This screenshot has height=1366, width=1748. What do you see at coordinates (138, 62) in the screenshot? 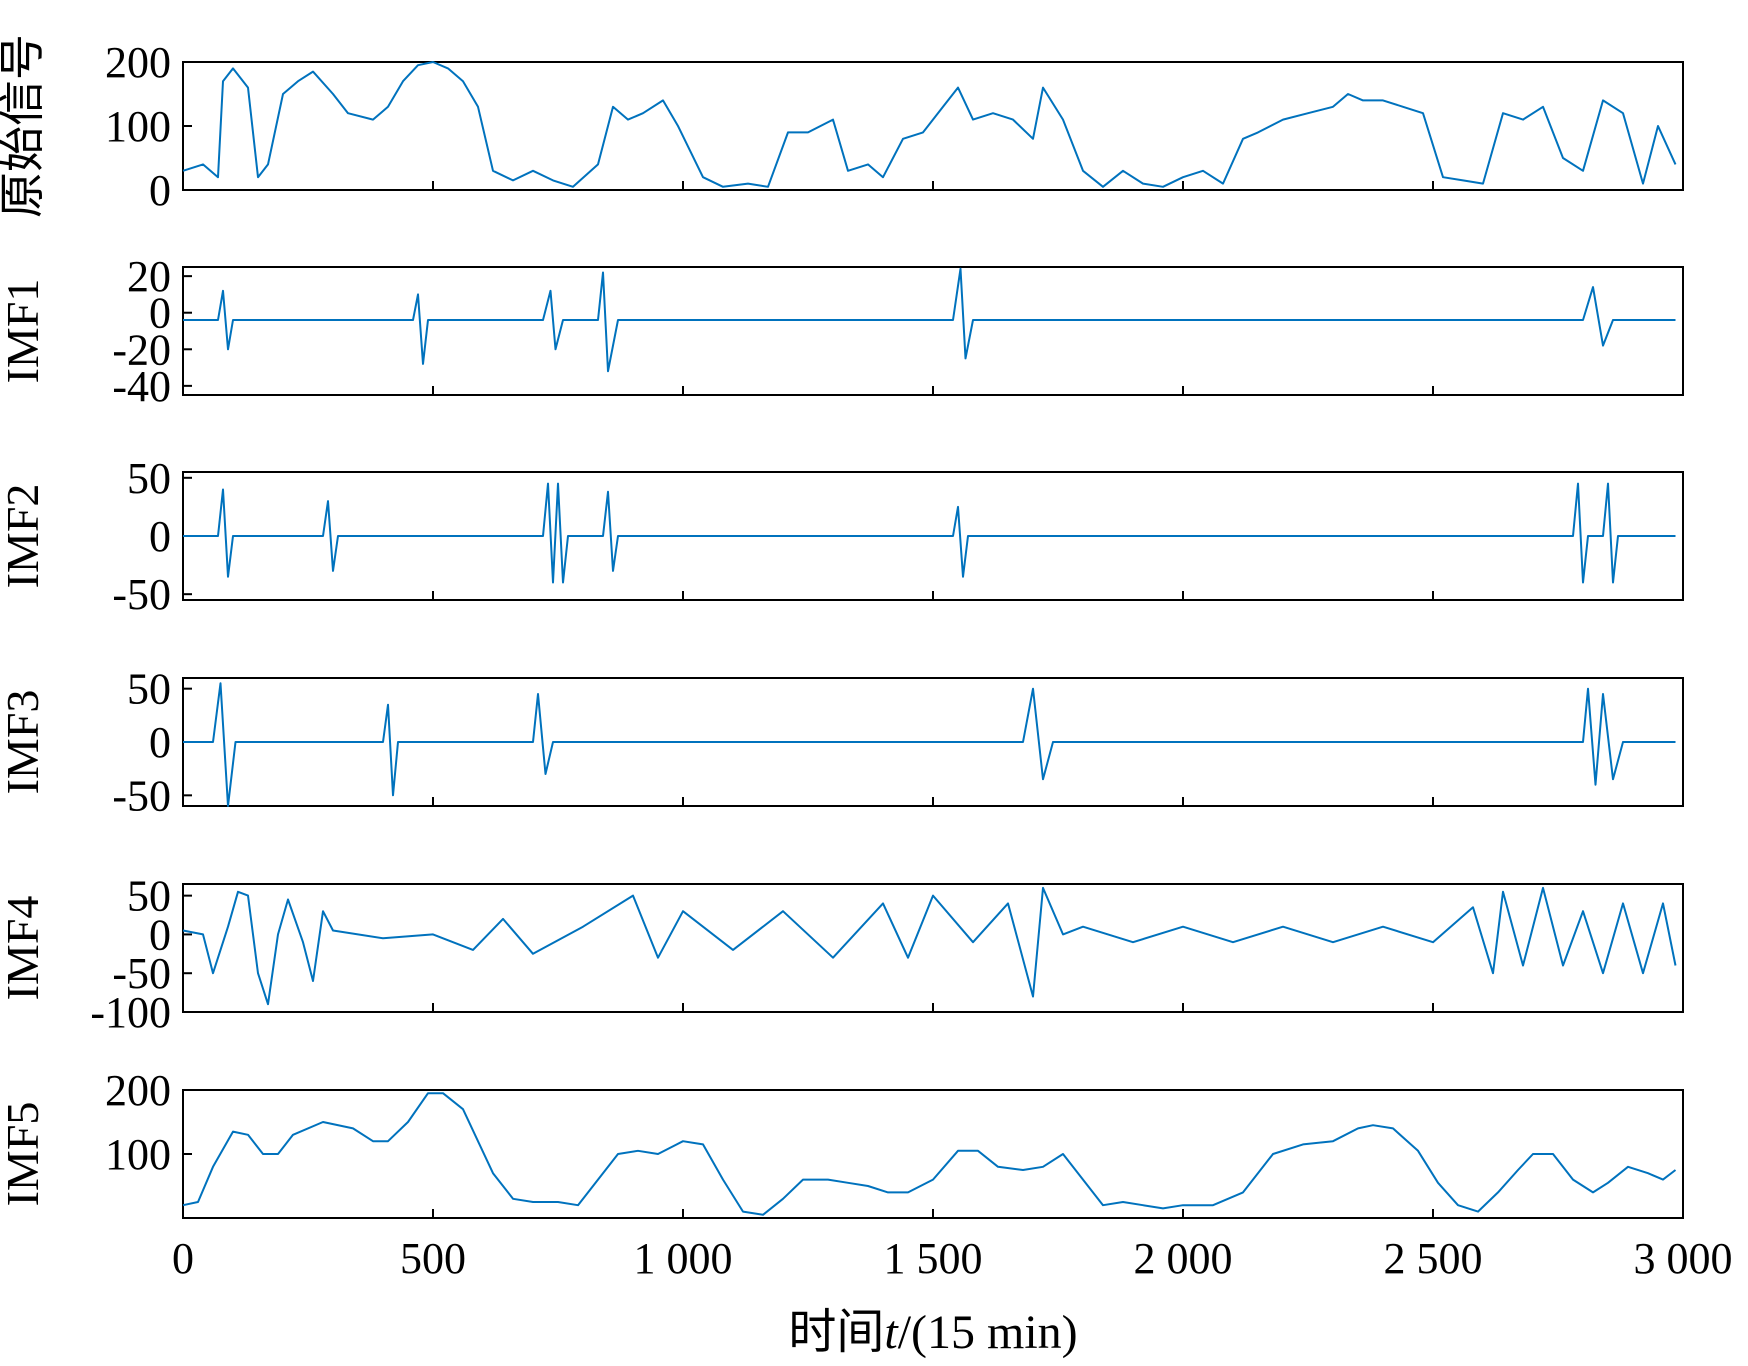
I see `panel-1-y-tick-label-2: 200` at bounding box center [138, 62].